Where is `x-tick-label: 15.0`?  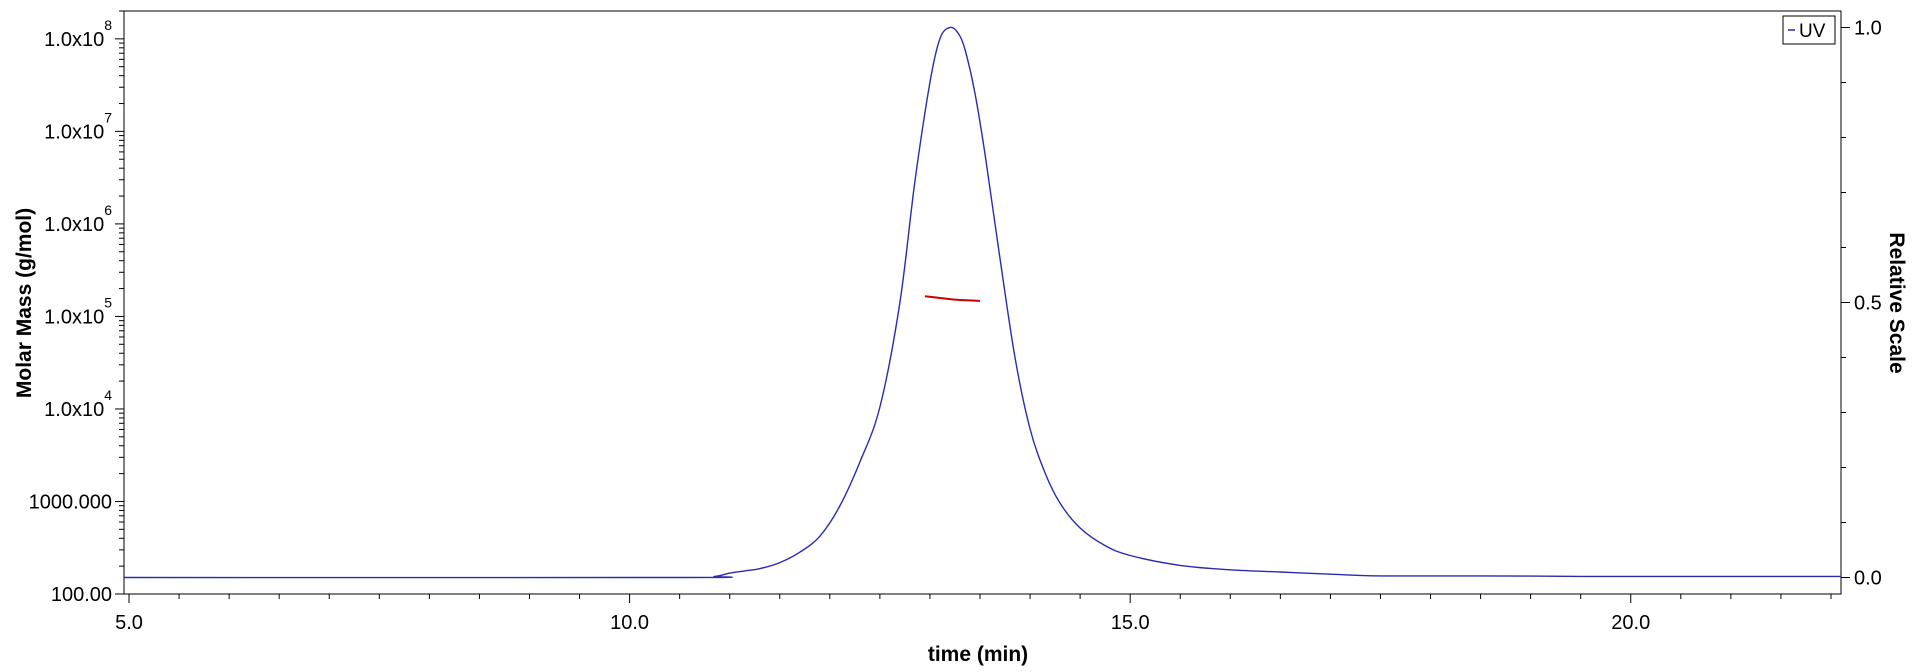 x-tick-label: 15.0 is located at coordinates (1130, 623).